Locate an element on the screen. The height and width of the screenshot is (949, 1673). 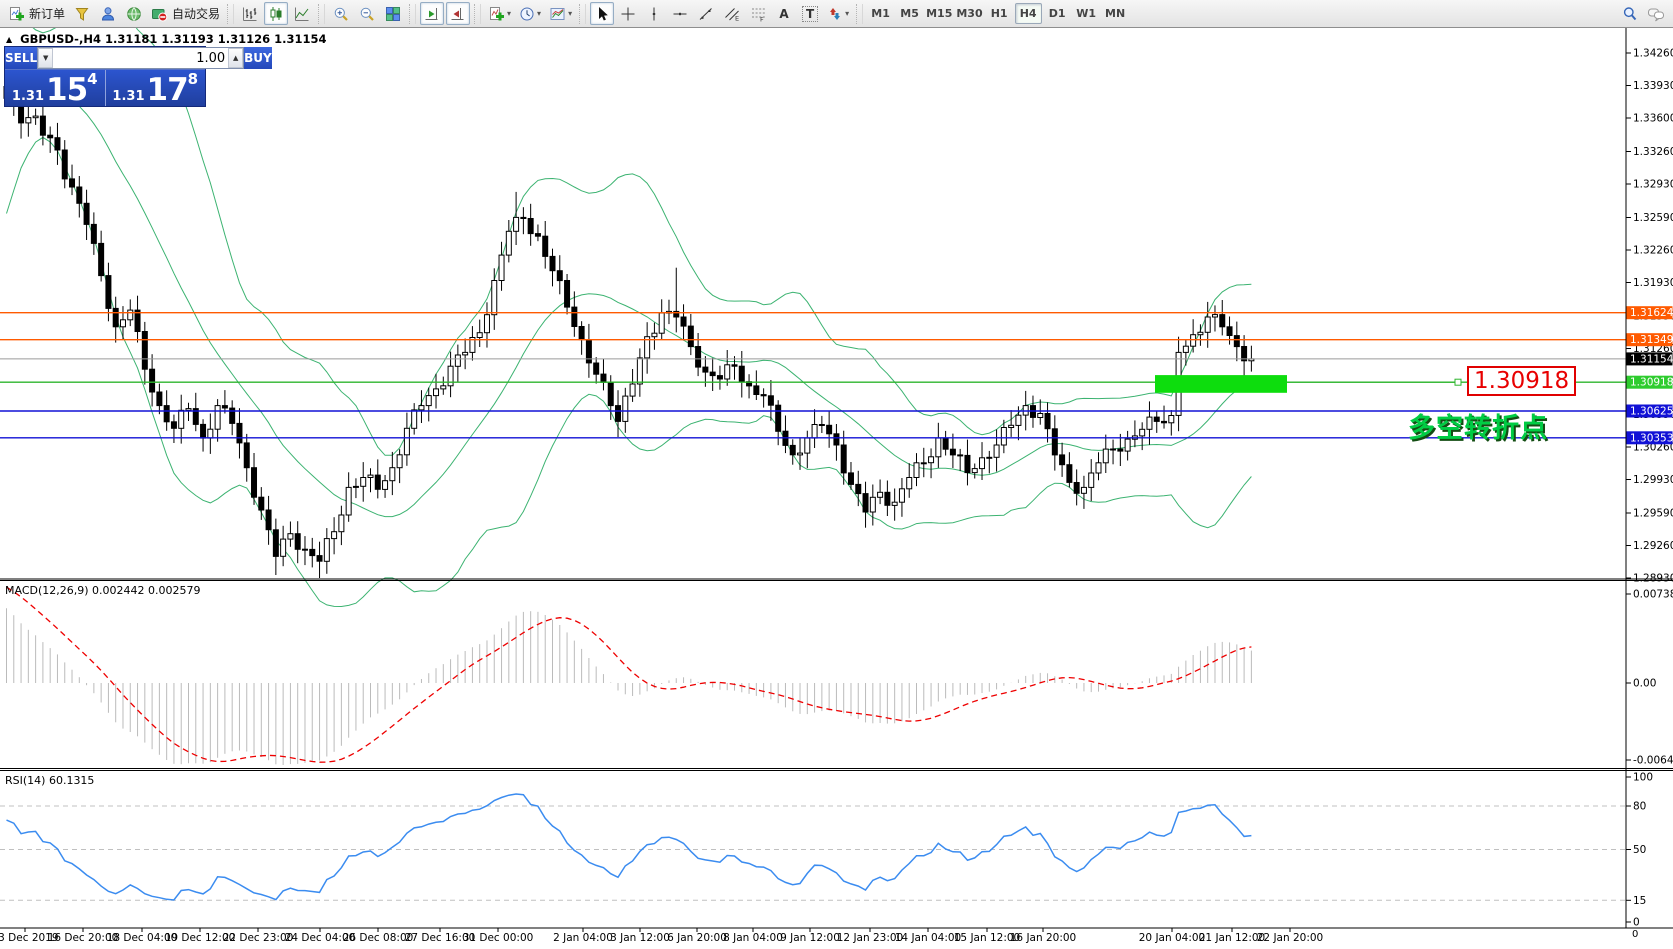
globe-icon is located at coordinates (134, 13).